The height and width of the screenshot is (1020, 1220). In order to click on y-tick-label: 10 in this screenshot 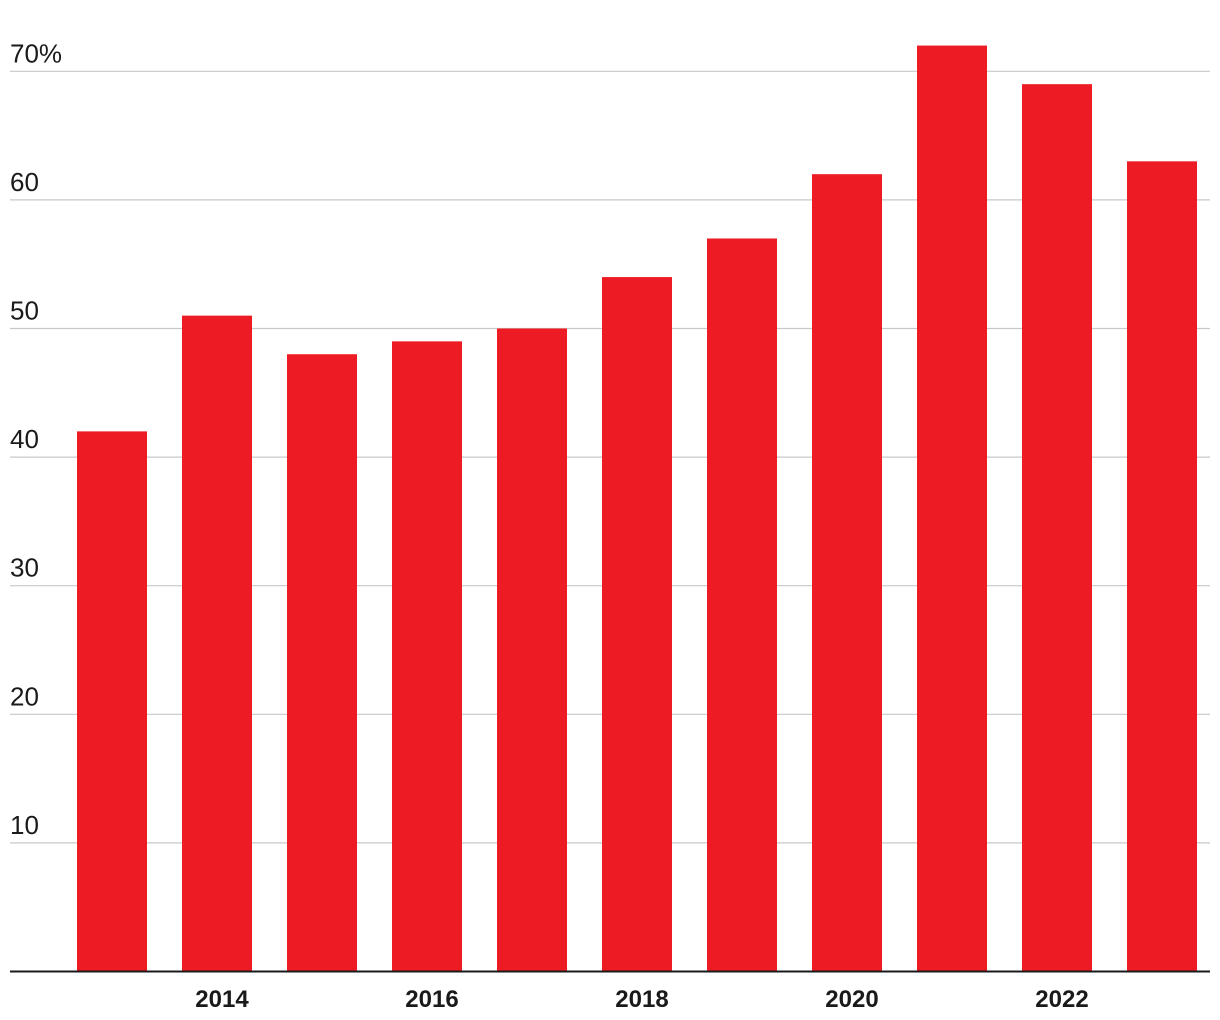, I will do `click(24, 825)`.